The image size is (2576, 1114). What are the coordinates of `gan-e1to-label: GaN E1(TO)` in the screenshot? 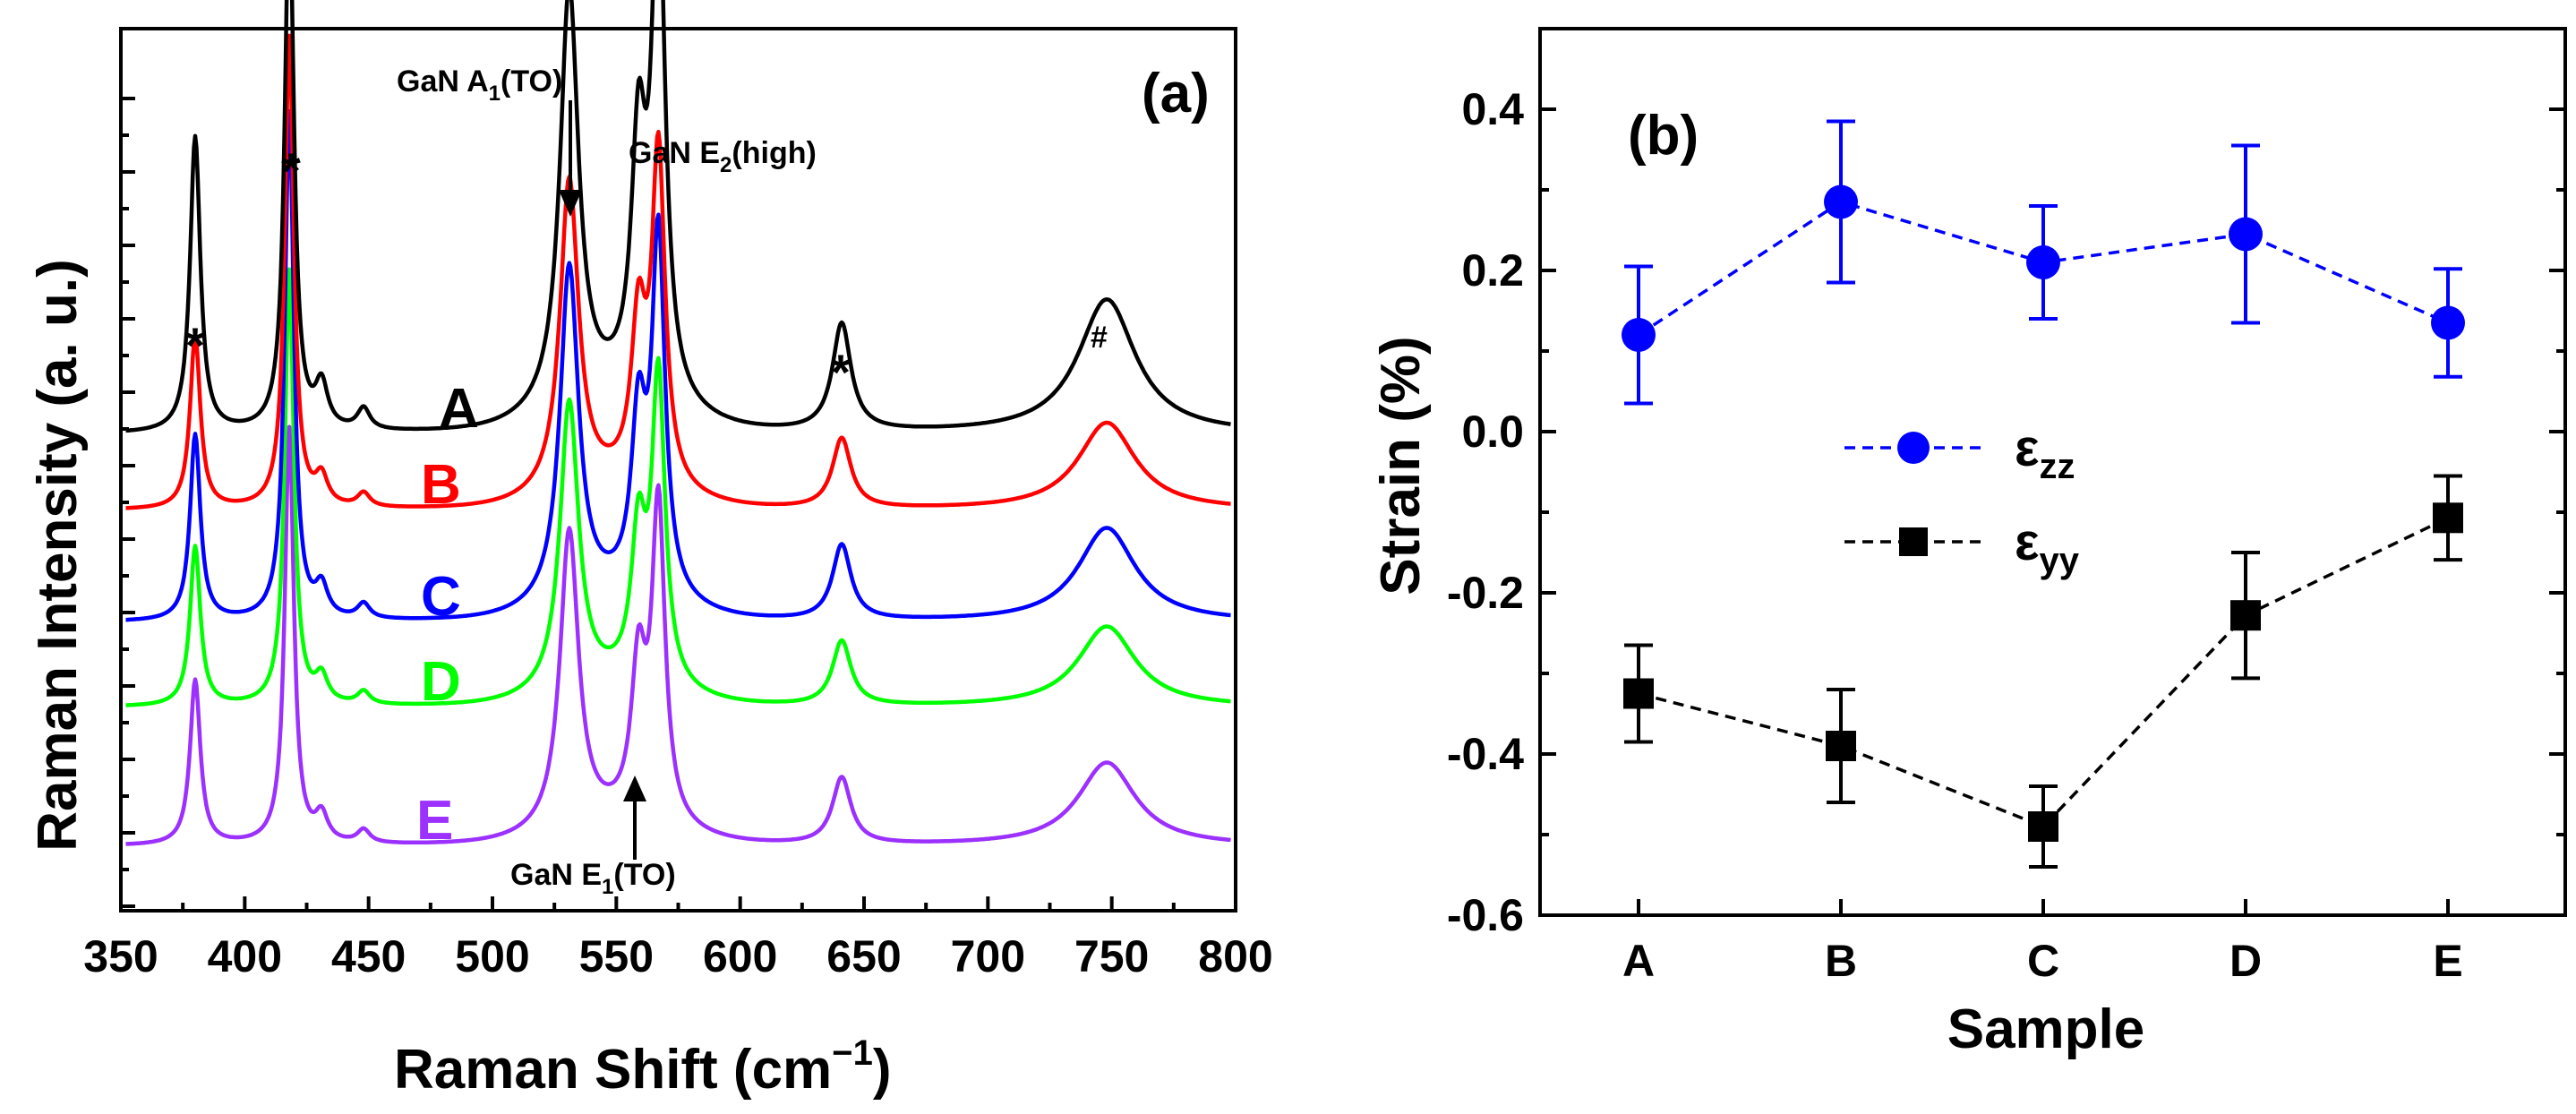 It's located at (593, 879).